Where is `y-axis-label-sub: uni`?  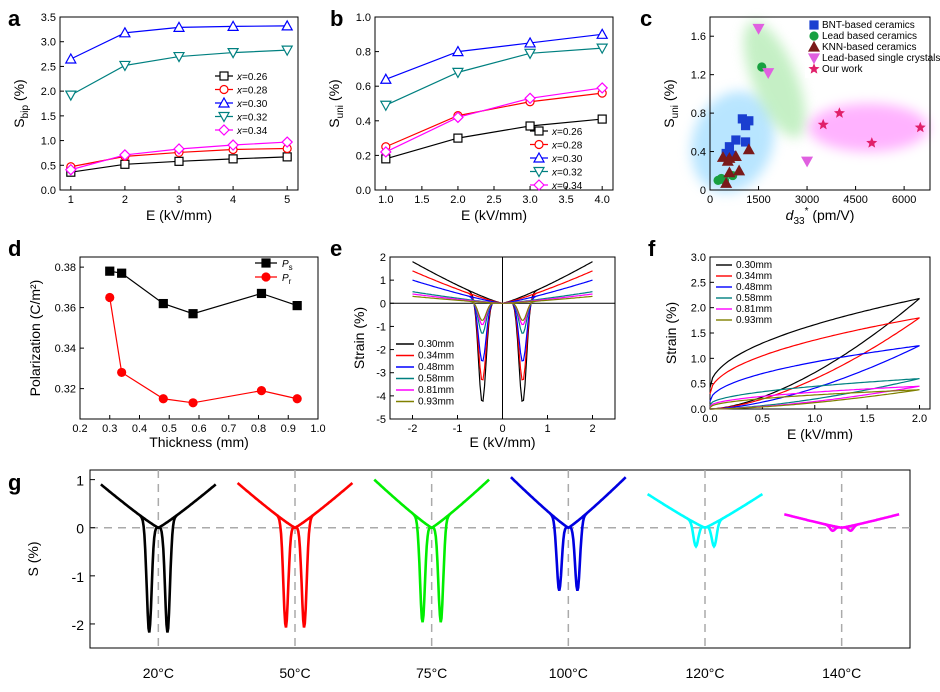
y-axis-label-sub: uni is located at coordinates (675, 111).